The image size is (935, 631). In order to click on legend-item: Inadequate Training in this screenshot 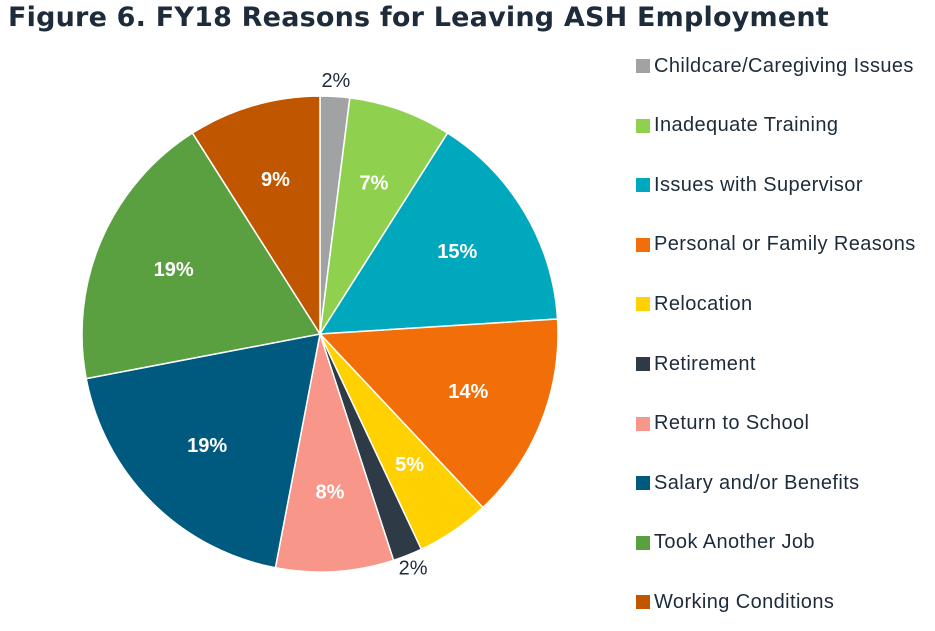, I will do `click(737, 126)`.